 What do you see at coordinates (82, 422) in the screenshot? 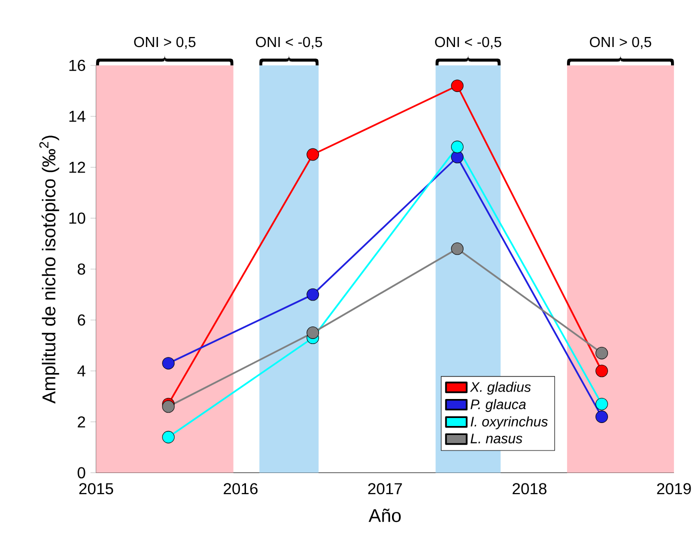
I see `y-tick-label: 2` at bounding box center [82, 422].